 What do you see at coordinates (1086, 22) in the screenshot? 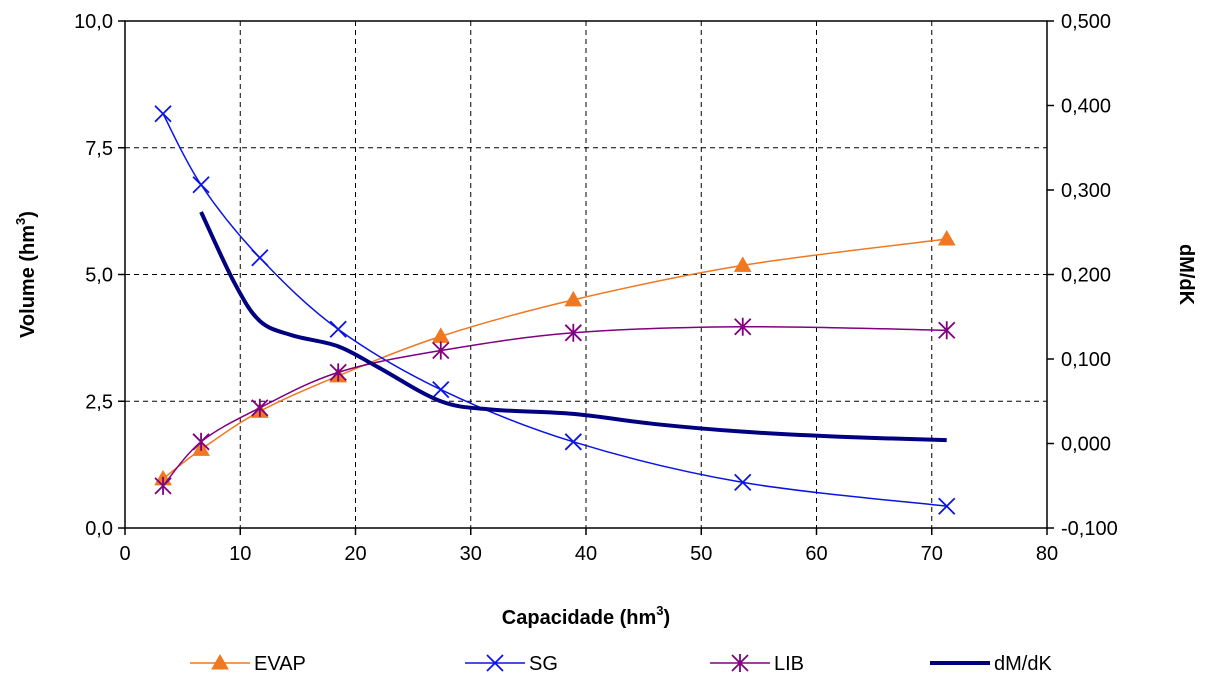
I see `y-right-tick-label: 0,500` at bounding box center [1086, 22].